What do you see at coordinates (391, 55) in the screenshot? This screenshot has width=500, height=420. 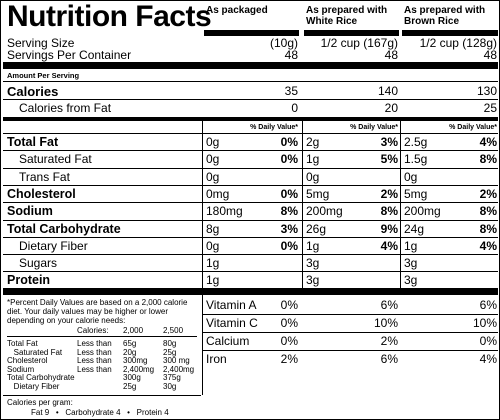 I see `col2-servings: 48` at bounding box center [391, 55].